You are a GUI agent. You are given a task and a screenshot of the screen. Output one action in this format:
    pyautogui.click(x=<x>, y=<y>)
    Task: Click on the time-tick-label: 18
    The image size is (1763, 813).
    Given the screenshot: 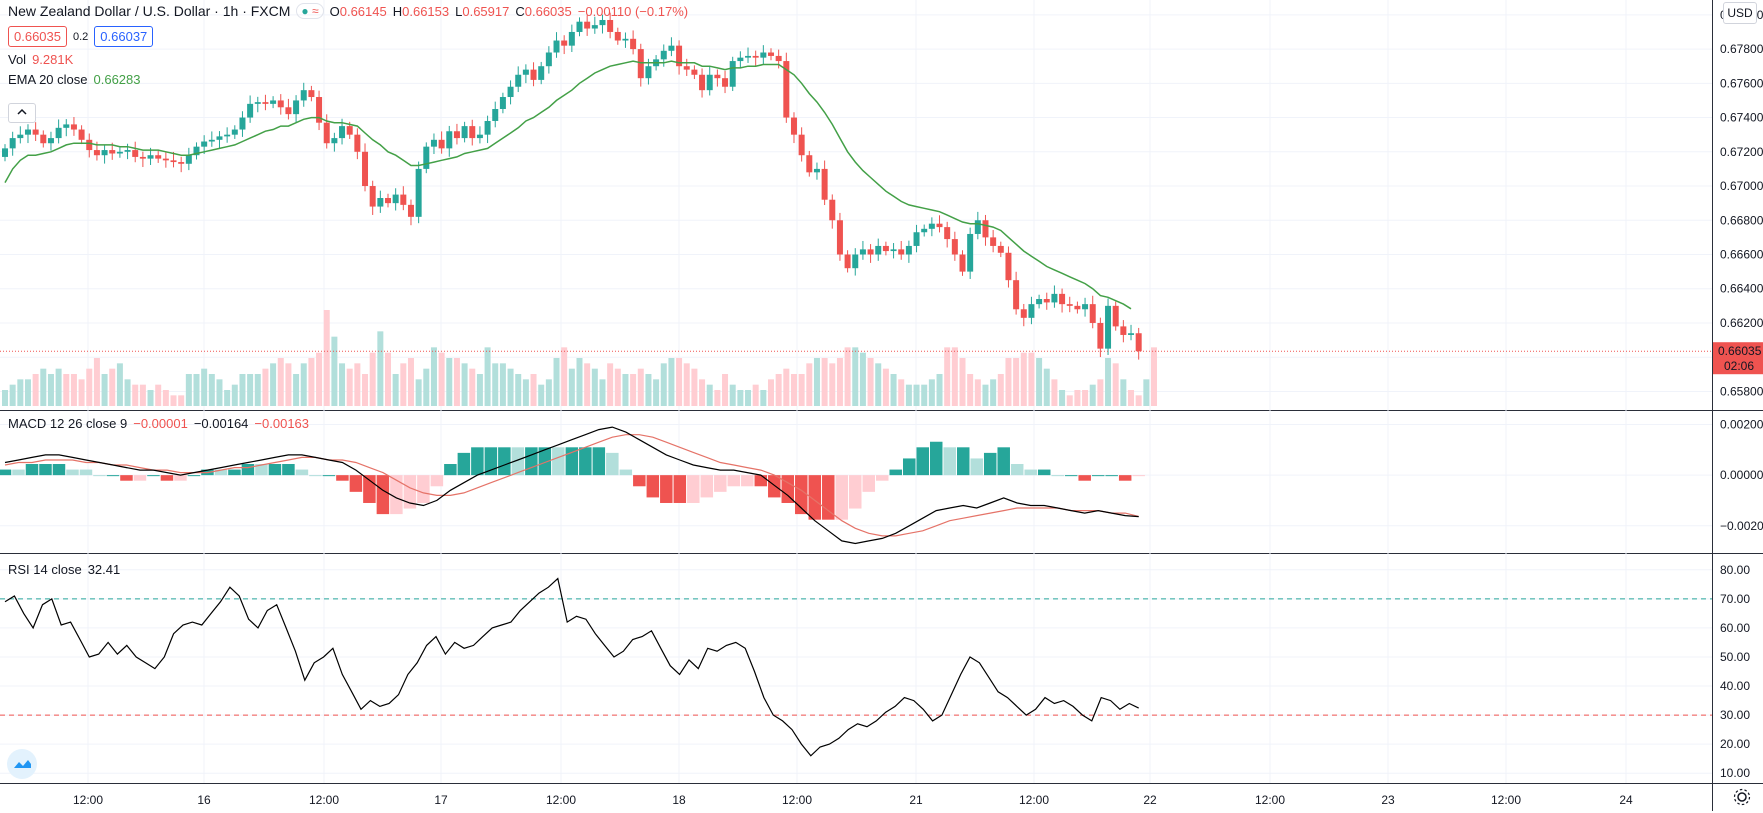 What is the action you would take?
    pyautogui.click(x=679, y=800)
    